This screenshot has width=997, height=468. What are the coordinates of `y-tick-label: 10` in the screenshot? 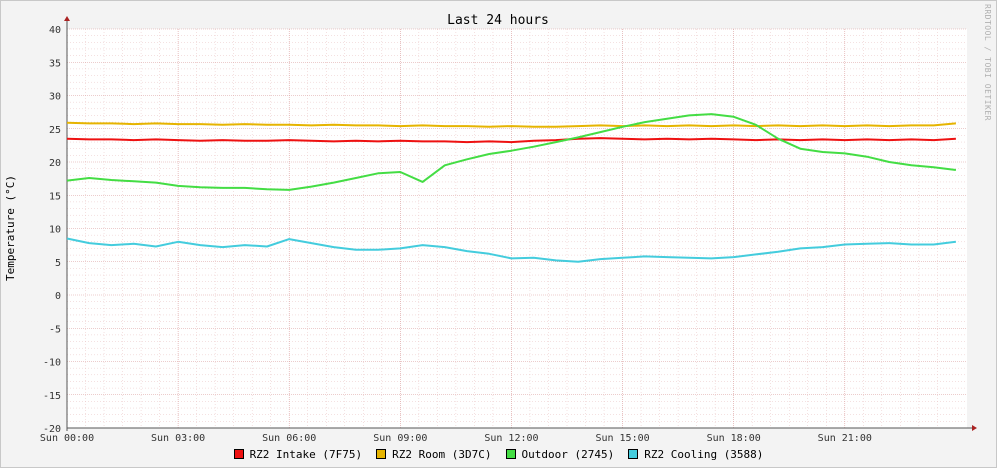 It's located at (55, 230).